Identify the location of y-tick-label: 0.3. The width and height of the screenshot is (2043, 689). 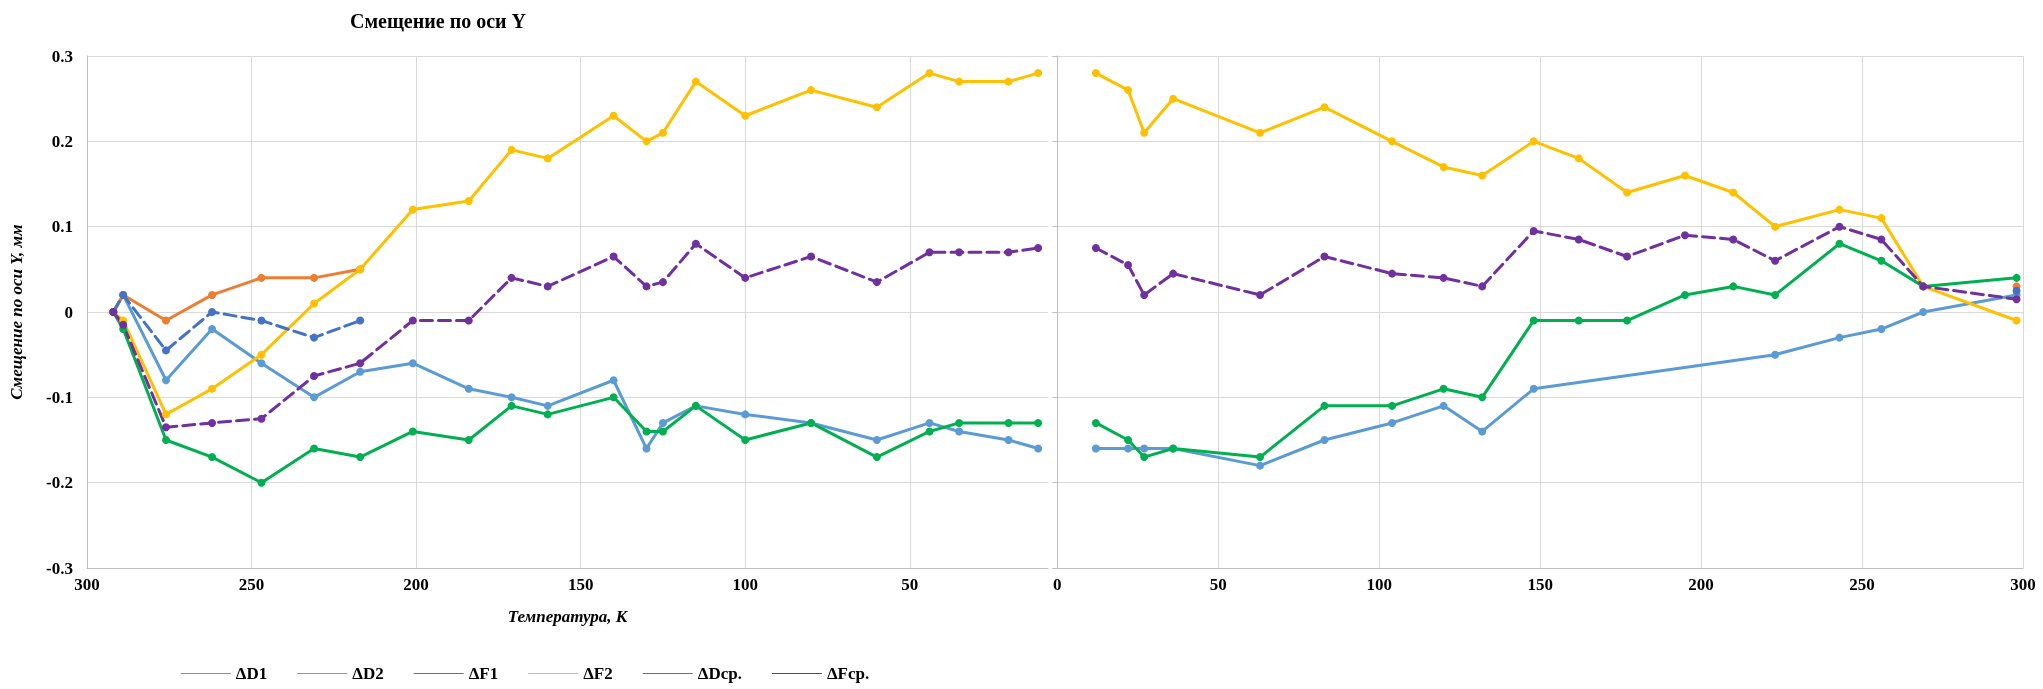
(62, 56).